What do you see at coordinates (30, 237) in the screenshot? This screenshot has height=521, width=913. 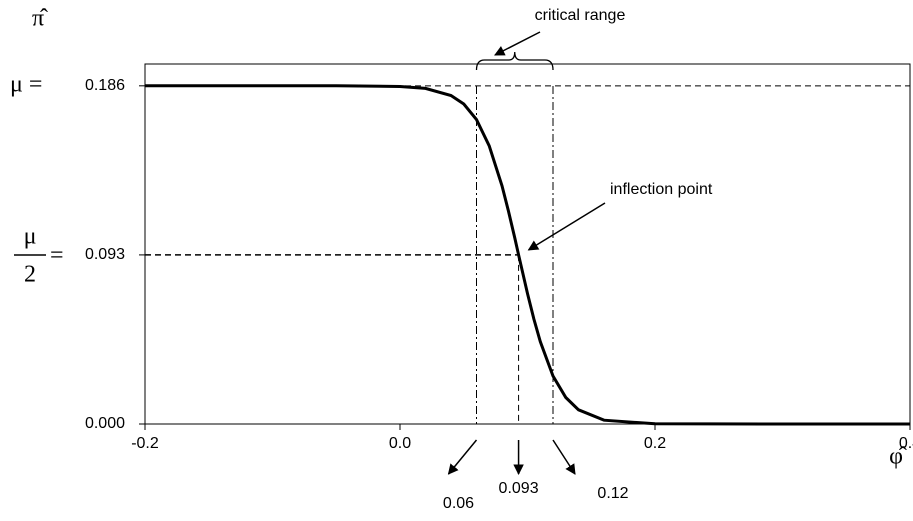 I see `half-mu-numerator: μ` at bounding box center [30, 237].